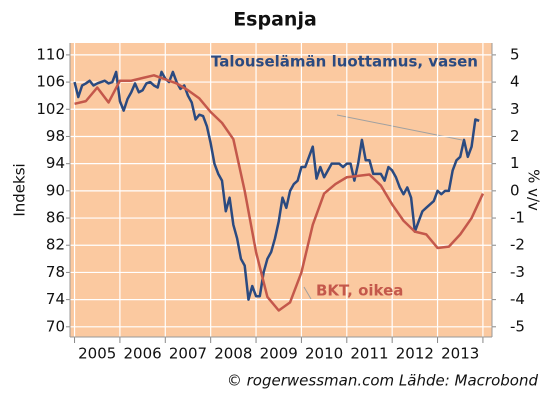 This screenshot has width=550, height=400. What do you see at coordinates (515, 82) in the screenshot?
I see `y2-tick-label: 4` at bounding box center [515, 82].